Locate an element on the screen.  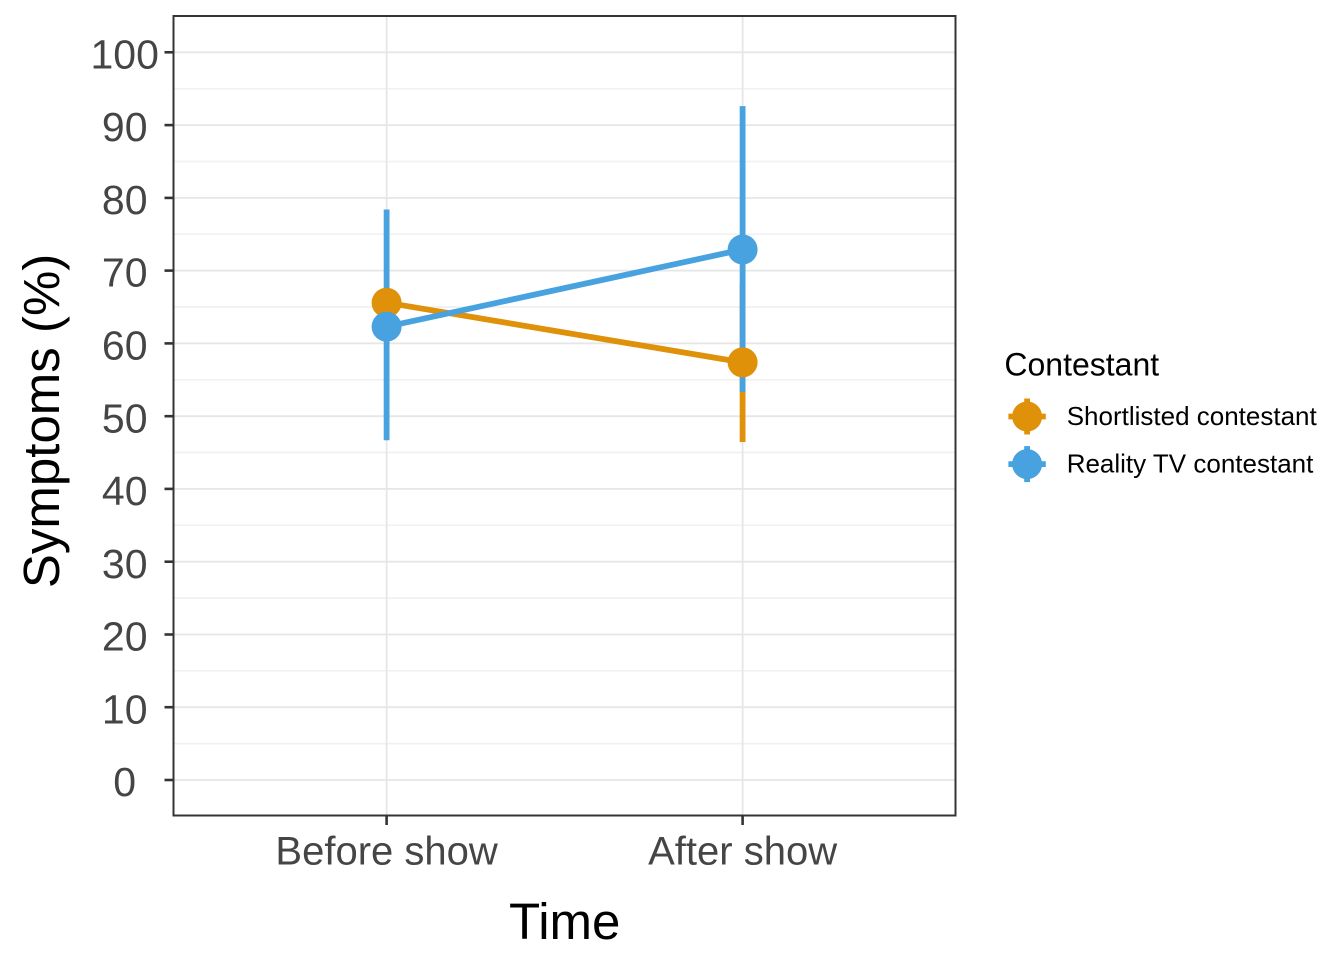
svg-text: Contestant is located at coordinates (1081, 365).